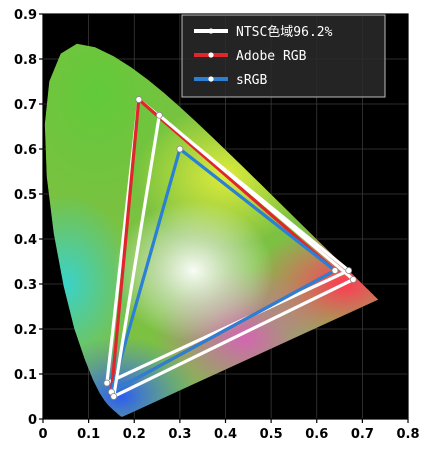  I want to click on x-tick-label: 0.6, so click(316, 434).